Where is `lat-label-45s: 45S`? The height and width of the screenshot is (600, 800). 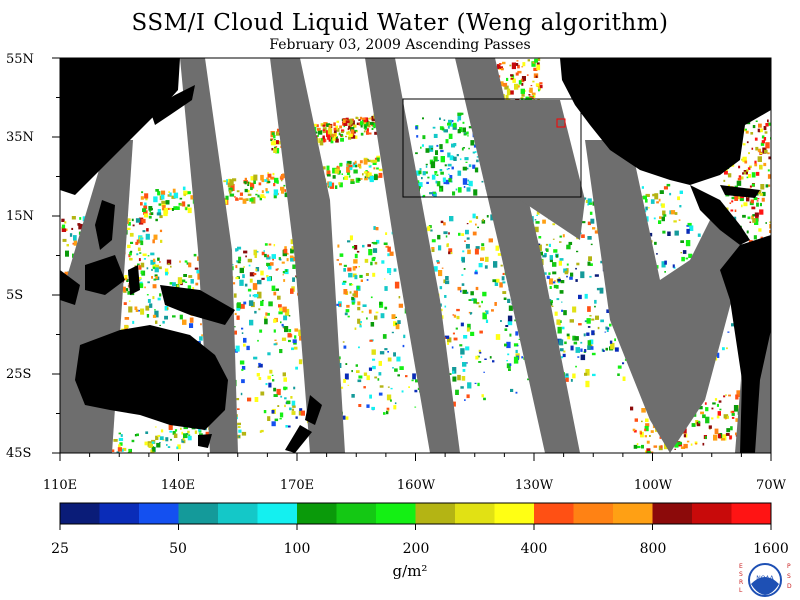
lat-label-45s: 45S is located at coordinates (19, 453).